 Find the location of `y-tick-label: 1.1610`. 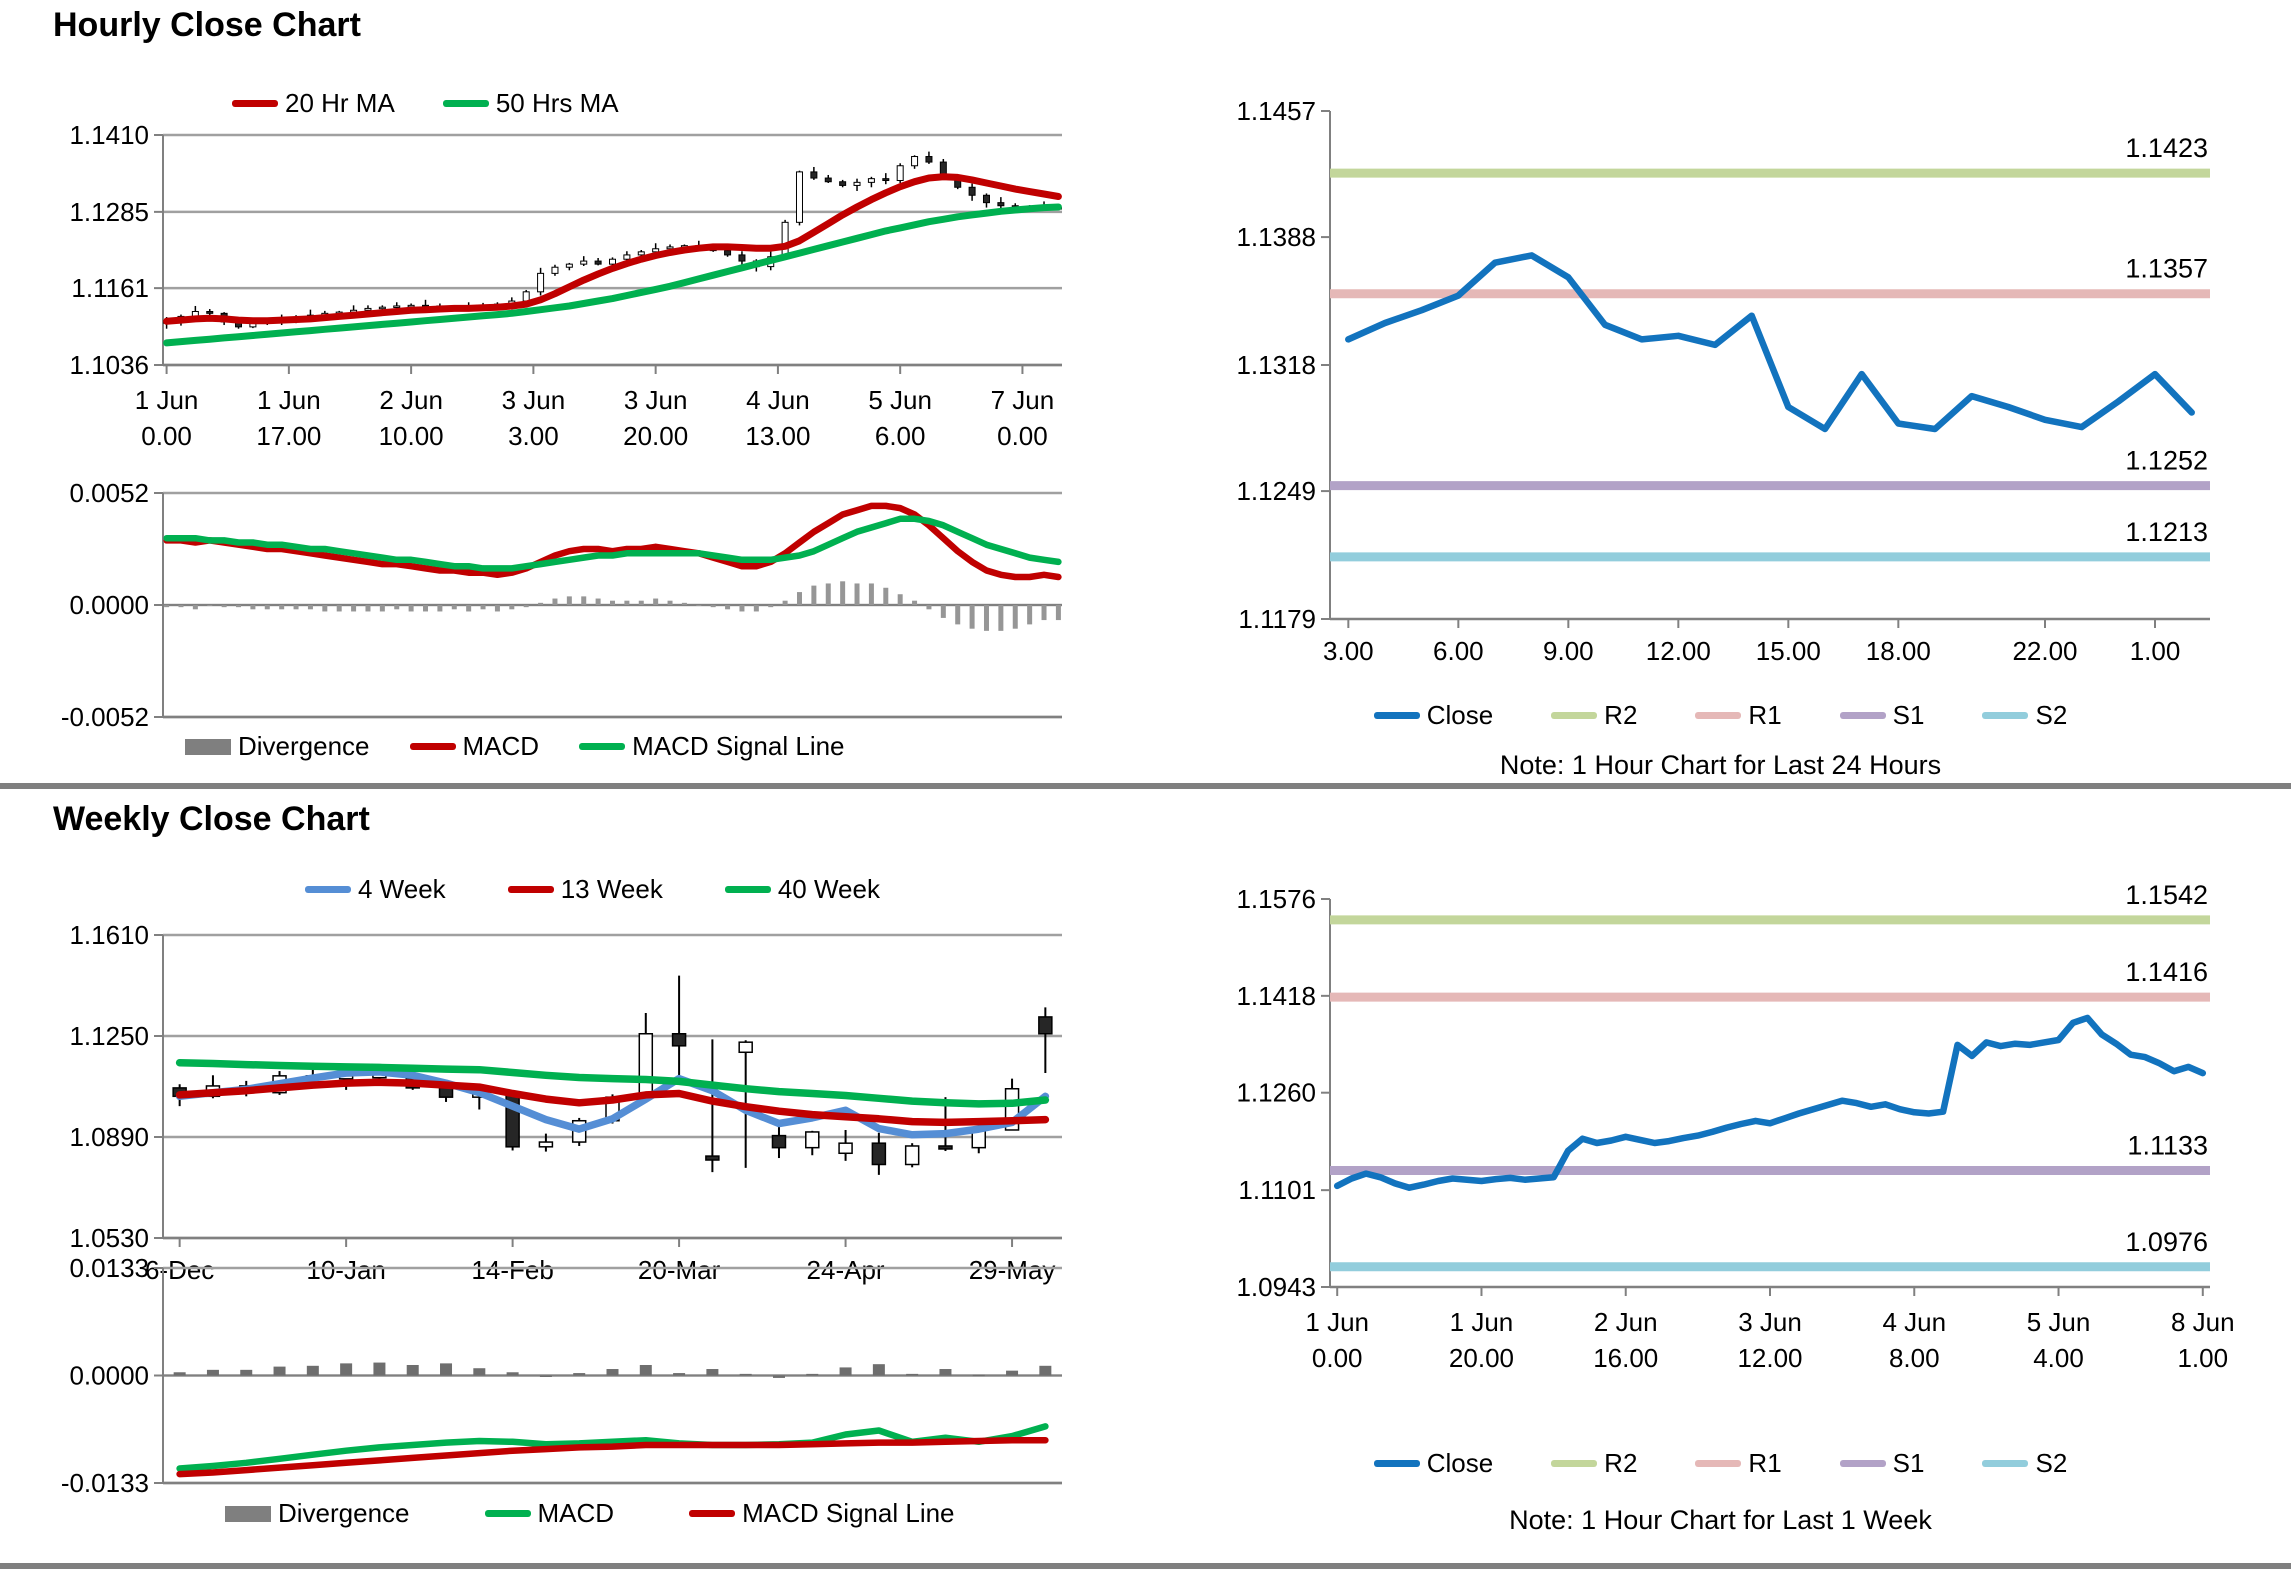

y-tick-label: 1.1610 is located at coordinates (109, 935).